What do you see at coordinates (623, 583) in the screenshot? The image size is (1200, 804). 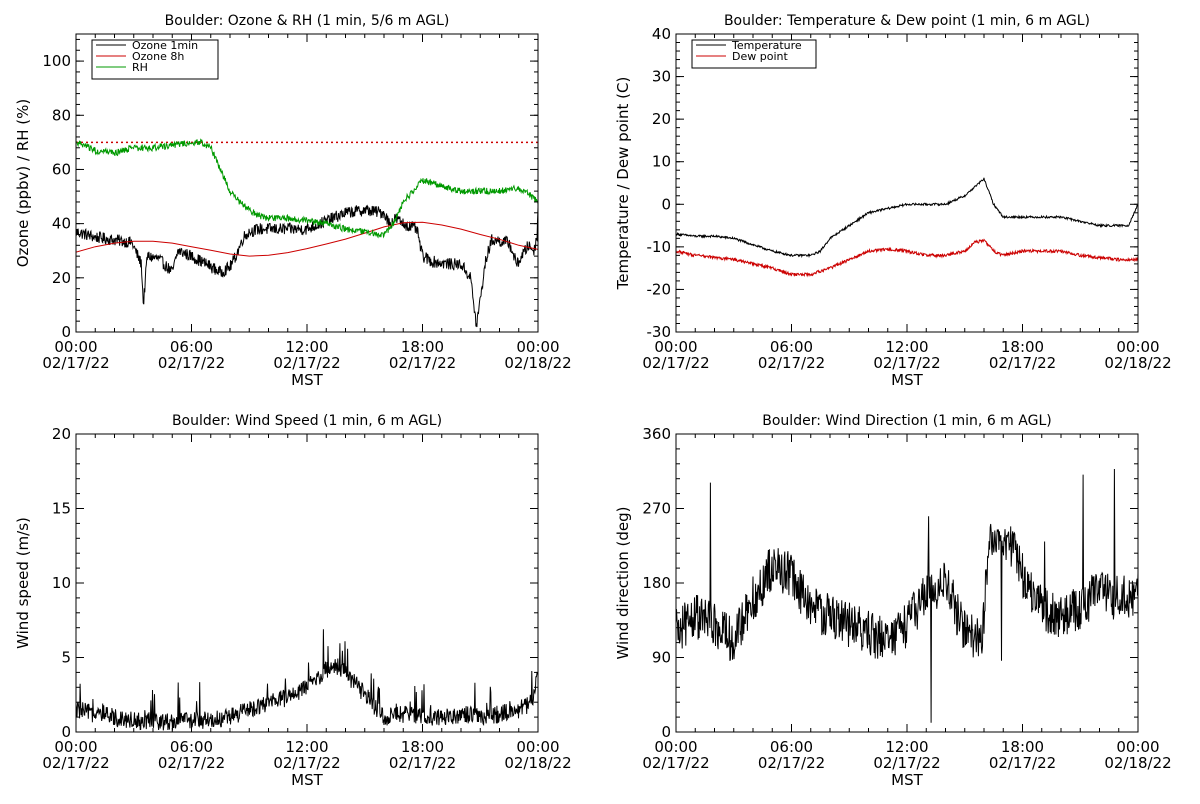 I see `y-axis-label: Wind direction (deg)` at bounding box center [623, 583].